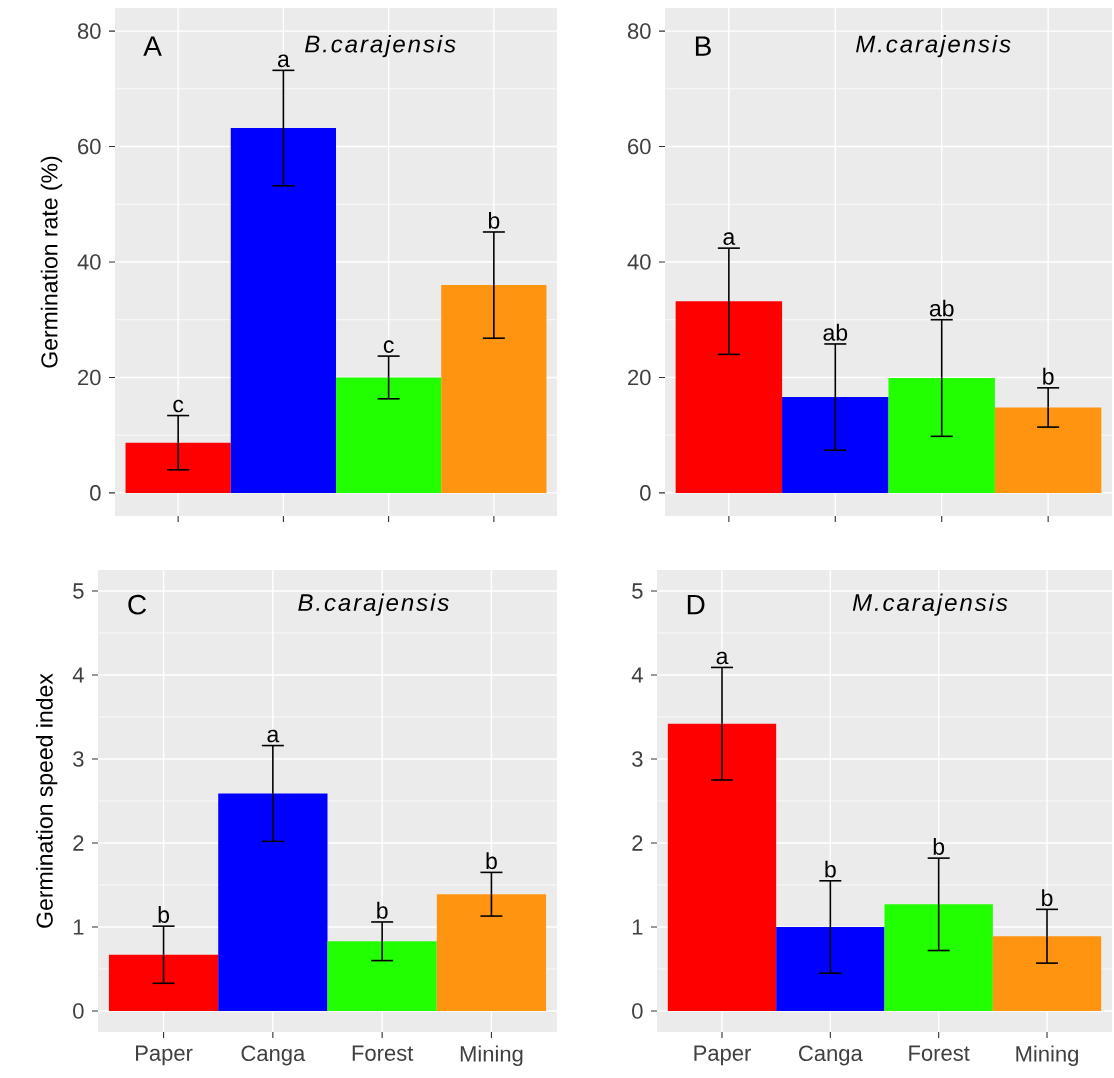 The image size is (1114, 1078). Describe the element at coordinates (696, 605) in the screenshot. I see `annotation: D` at that location.